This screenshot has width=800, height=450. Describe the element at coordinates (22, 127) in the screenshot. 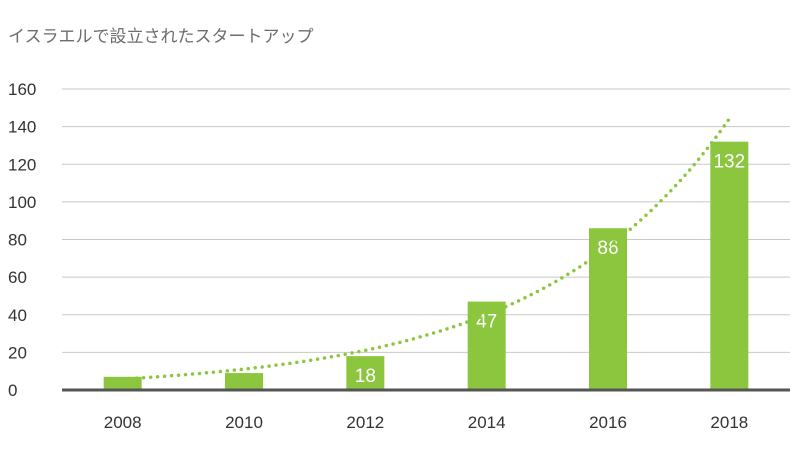

I see `y-tick-label: 140` at that location.